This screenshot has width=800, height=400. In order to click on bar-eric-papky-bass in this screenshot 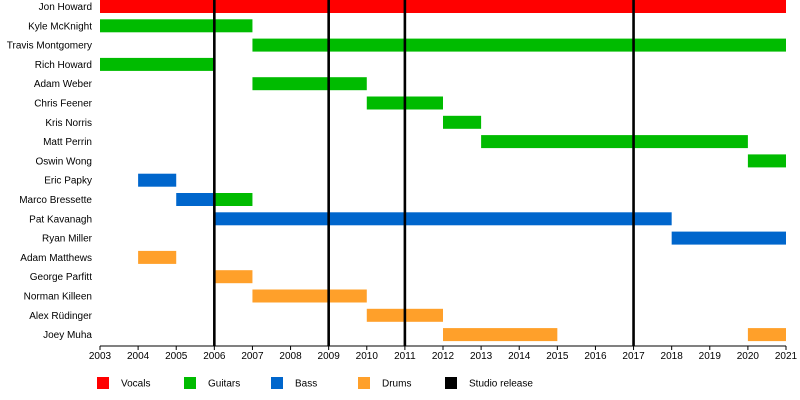, I will do `click(157, 180)`.